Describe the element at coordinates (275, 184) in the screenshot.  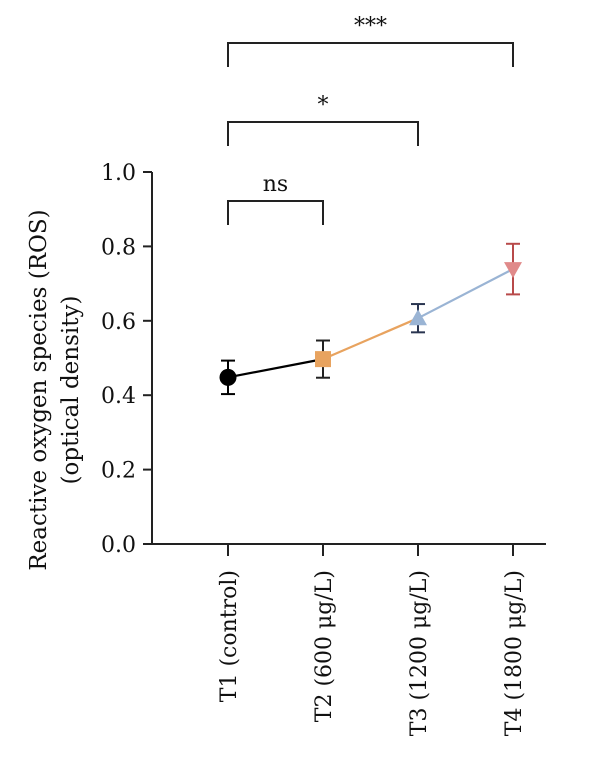
I see `significance-label: ns` at that location.